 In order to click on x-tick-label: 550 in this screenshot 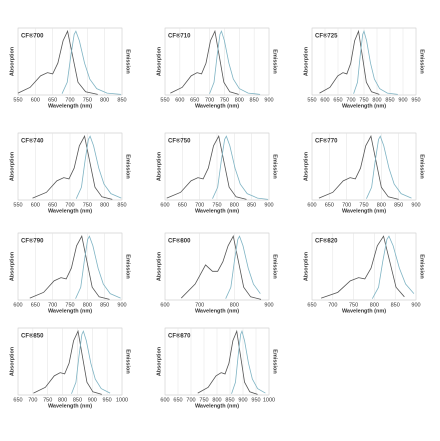, I will do `click(311, 100)`.